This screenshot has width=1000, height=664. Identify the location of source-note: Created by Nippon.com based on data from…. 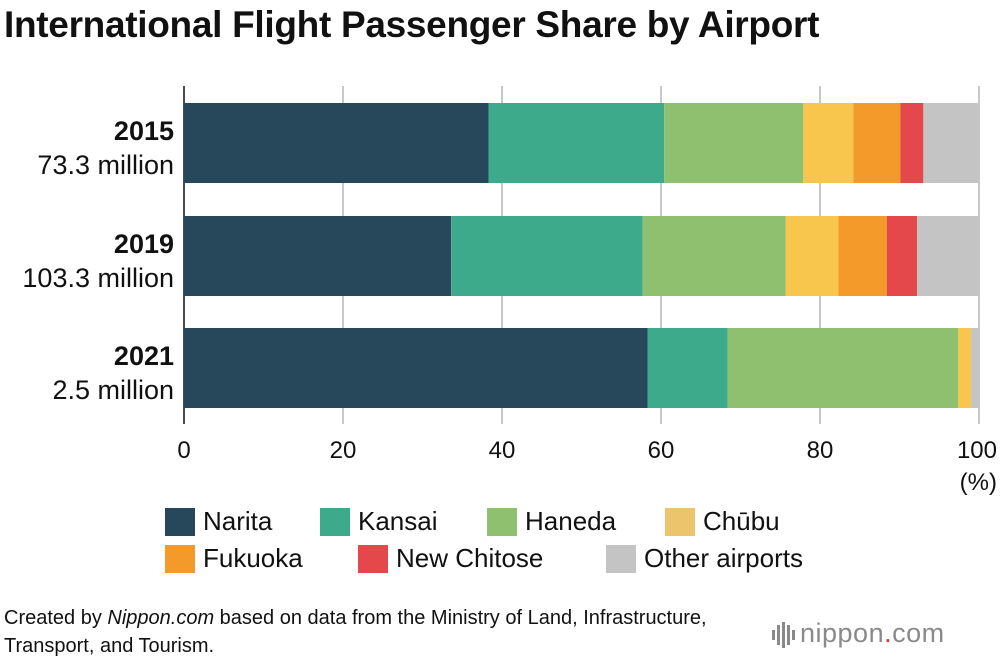
(374, 632).